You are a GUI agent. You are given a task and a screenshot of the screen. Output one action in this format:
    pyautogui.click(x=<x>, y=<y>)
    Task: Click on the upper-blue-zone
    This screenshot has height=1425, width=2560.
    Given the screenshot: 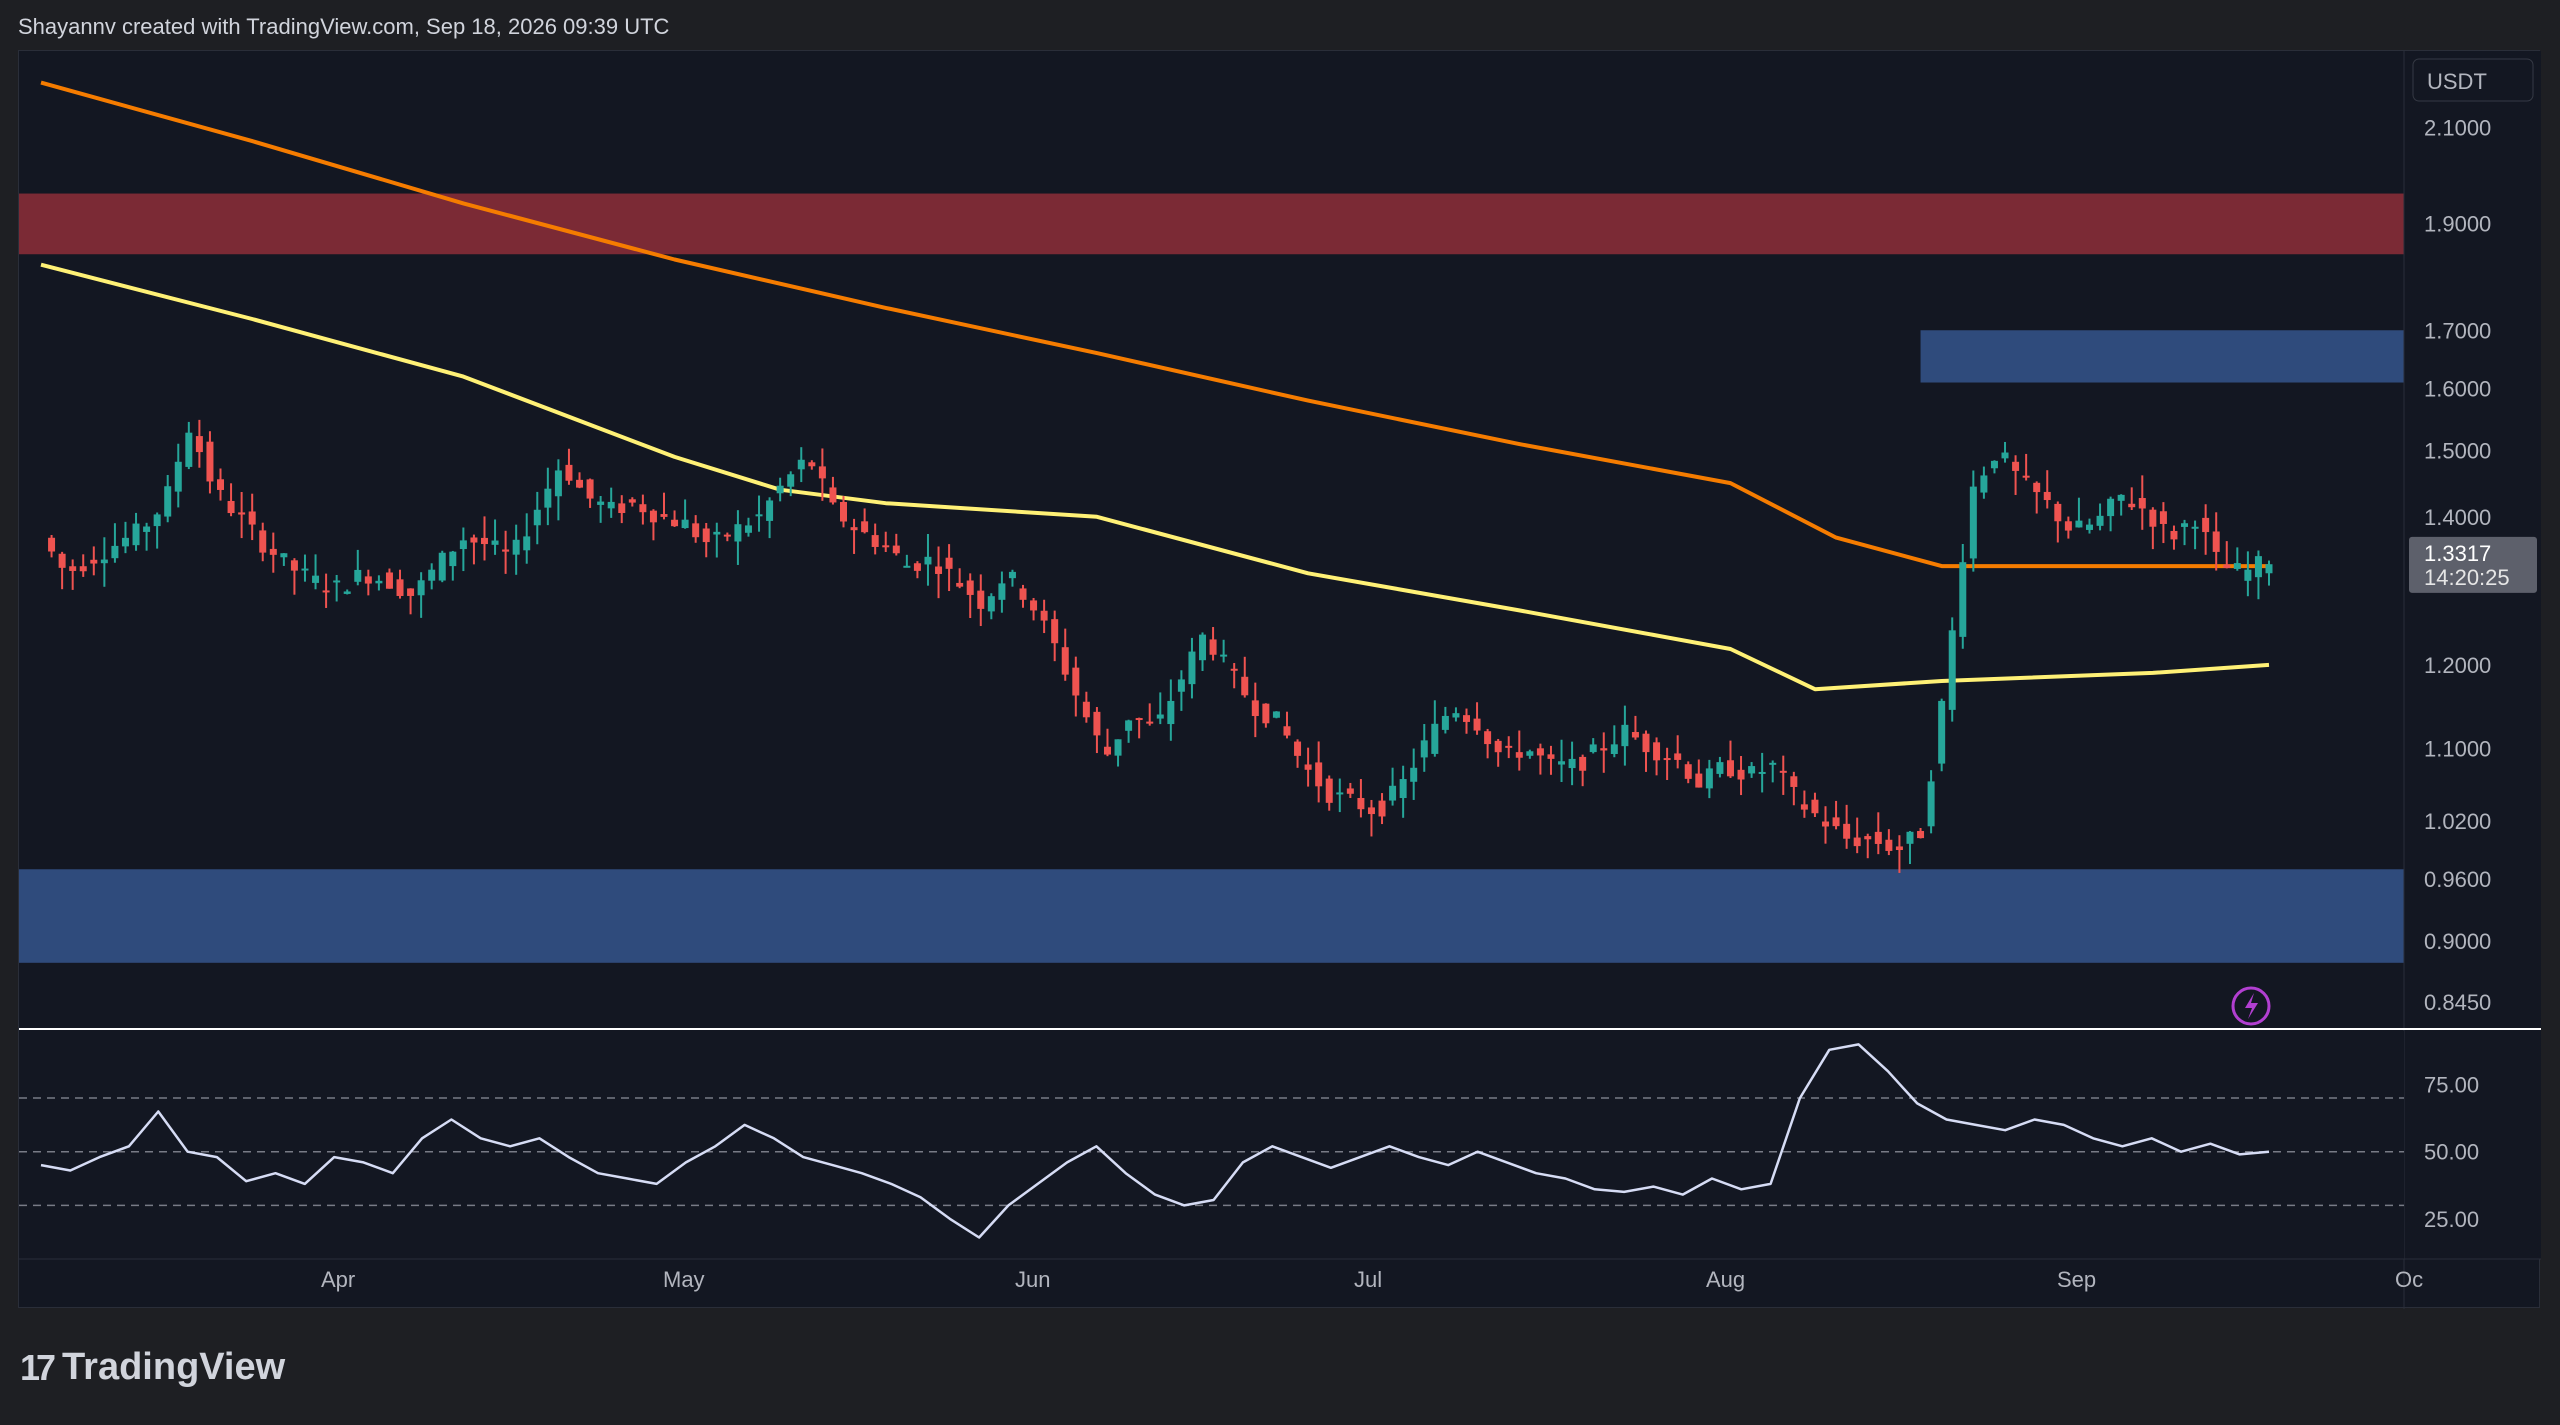 What is the action you would take?
    pyautogui.click(x=2162, y=356)
    